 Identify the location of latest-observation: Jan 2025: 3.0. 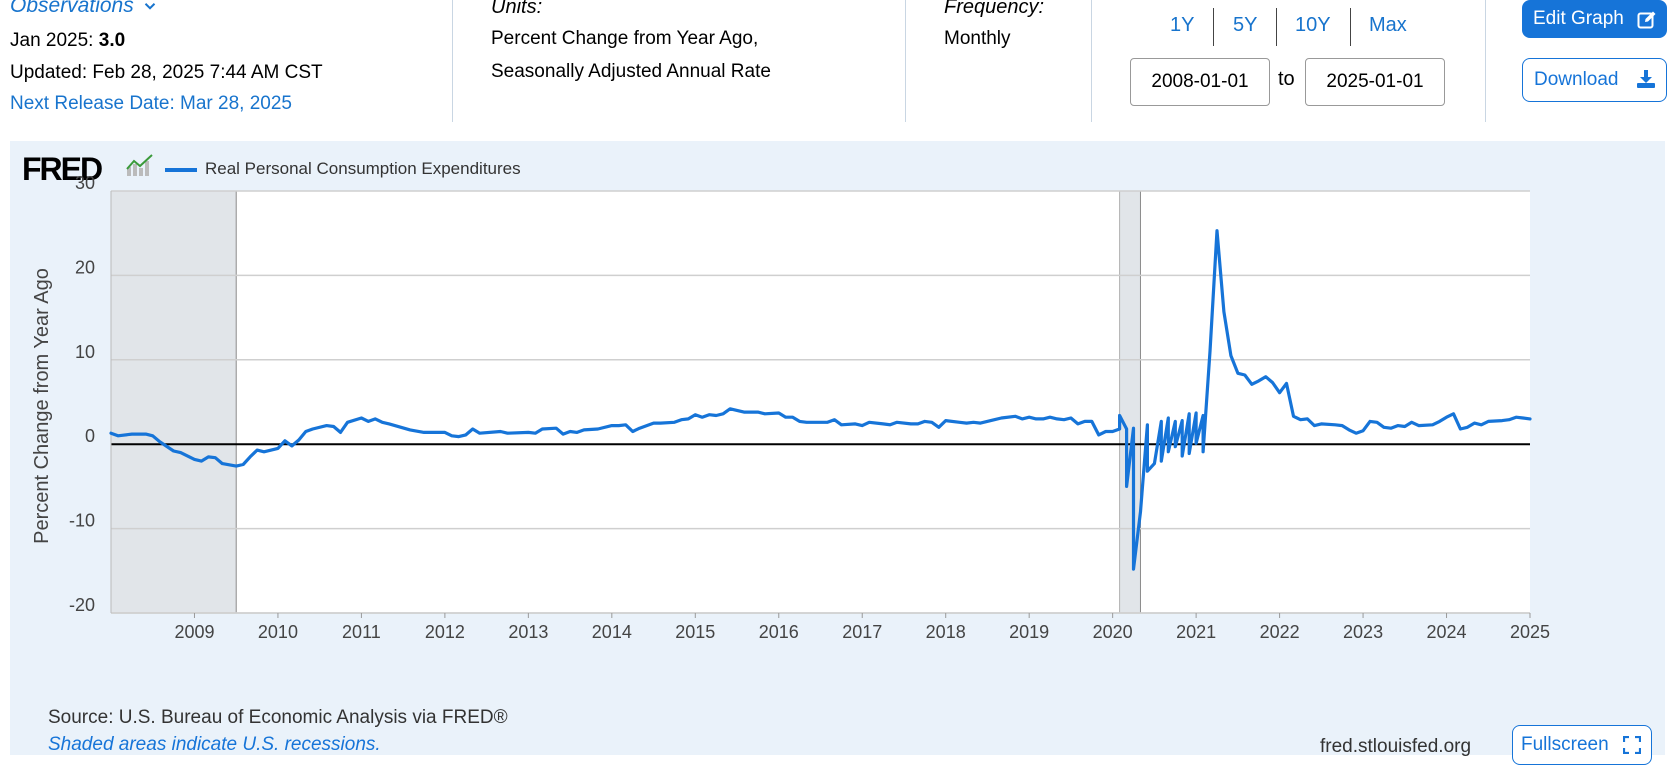
(67, 41).